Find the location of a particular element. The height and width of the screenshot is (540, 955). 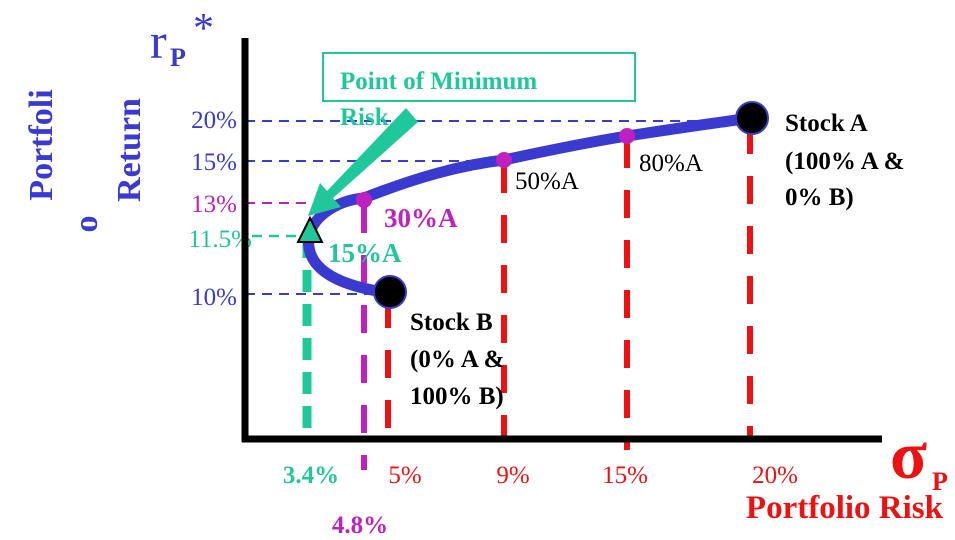

stock-a-marker is located at coordinates (752, 118).